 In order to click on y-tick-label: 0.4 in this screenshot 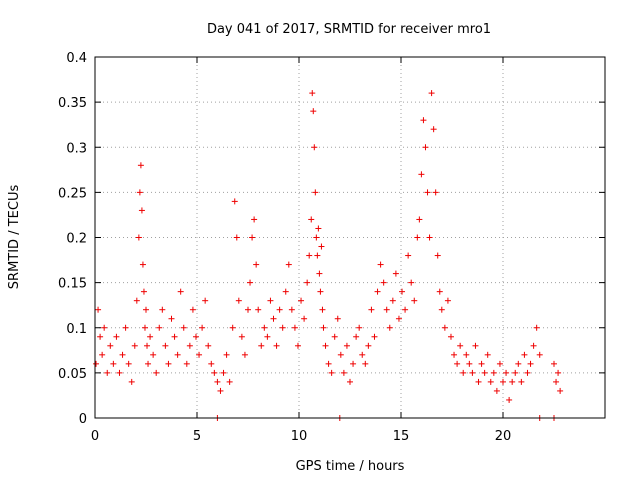, I will do `click(76, 58)`.